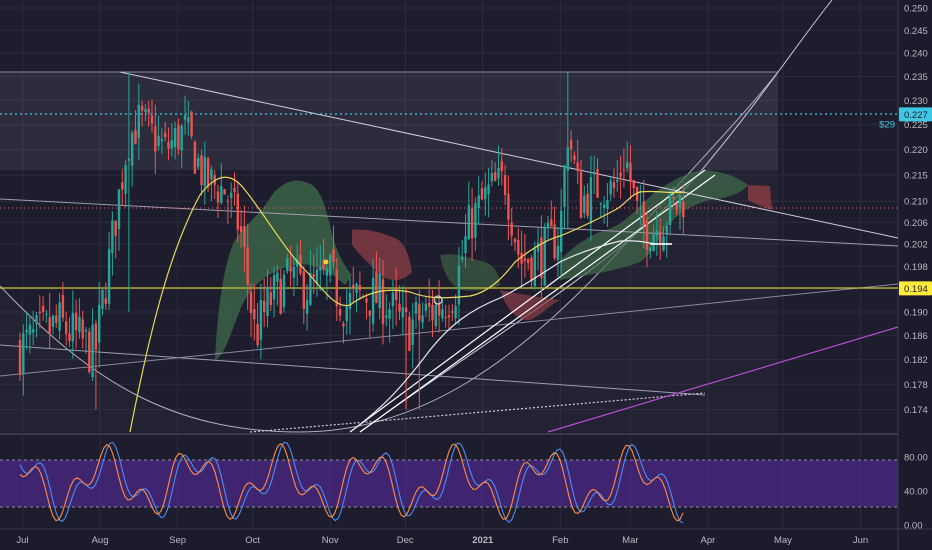 Image resolution: width=932 pixels, height=550 pixels. Describe the element at coordinates (760, 197) in the screenshot. I see `cloud-bearish` at that location.